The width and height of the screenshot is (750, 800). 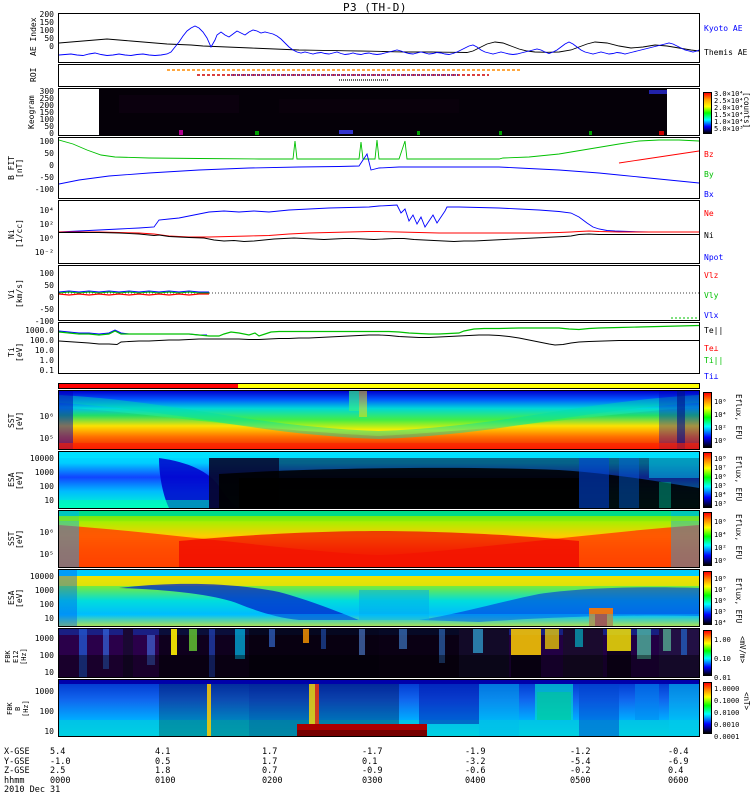 I want to click on footer-col-1: 4.1 0.5 1.8 0100, so click(x=165, y=766).